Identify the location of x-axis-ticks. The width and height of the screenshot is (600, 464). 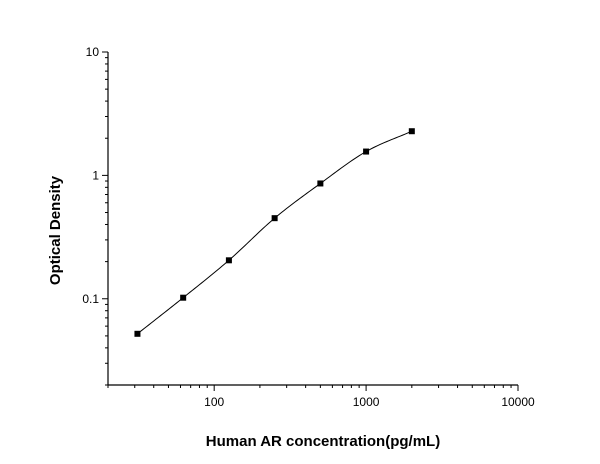
(313, 388).